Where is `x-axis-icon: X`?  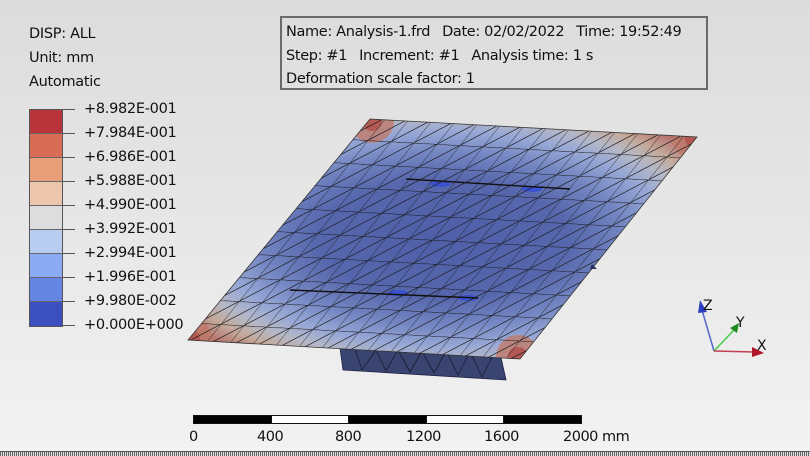
x-axis-icon: X is located at coordinates (740, 347).